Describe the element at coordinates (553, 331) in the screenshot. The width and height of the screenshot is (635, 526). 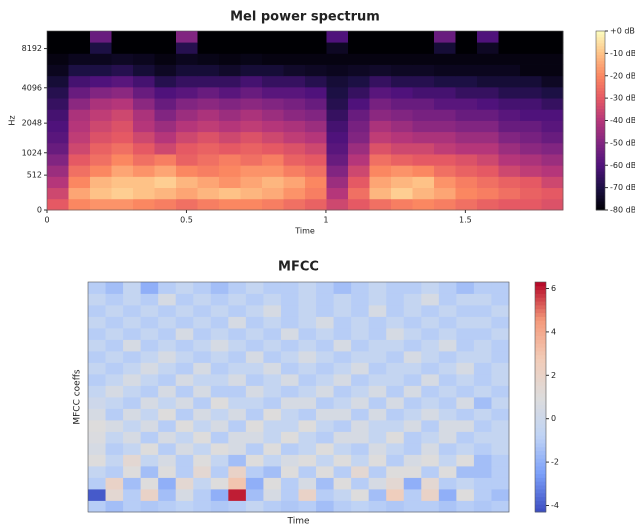
I see `colorbar-tick-label: 4` at that location.